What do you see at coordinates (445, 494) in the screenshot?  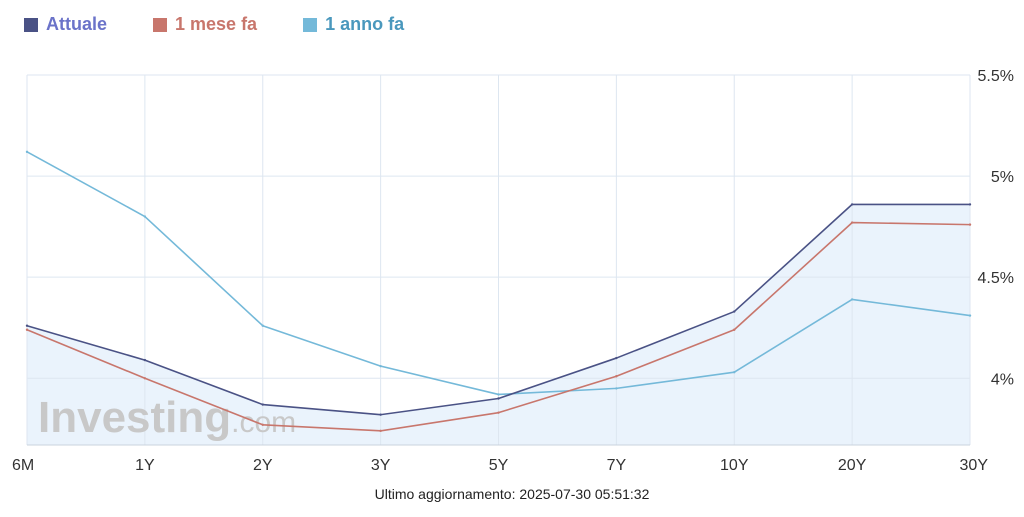 I see `last-updated-label: Ultimo aggiornamento:` at bounding box center [445, 494].